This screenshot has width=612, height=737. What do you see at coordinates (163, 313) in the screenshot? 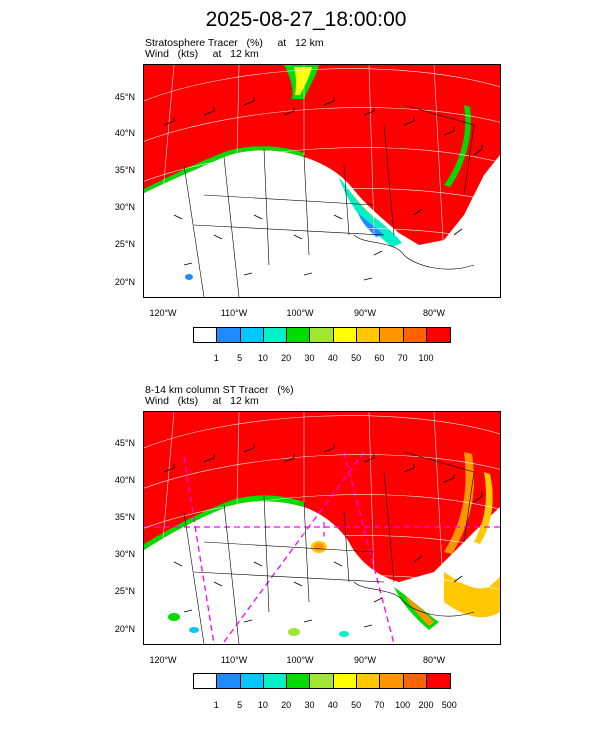
I see `panel1-lon-label: 120°W` at bounding box center [163, 313].